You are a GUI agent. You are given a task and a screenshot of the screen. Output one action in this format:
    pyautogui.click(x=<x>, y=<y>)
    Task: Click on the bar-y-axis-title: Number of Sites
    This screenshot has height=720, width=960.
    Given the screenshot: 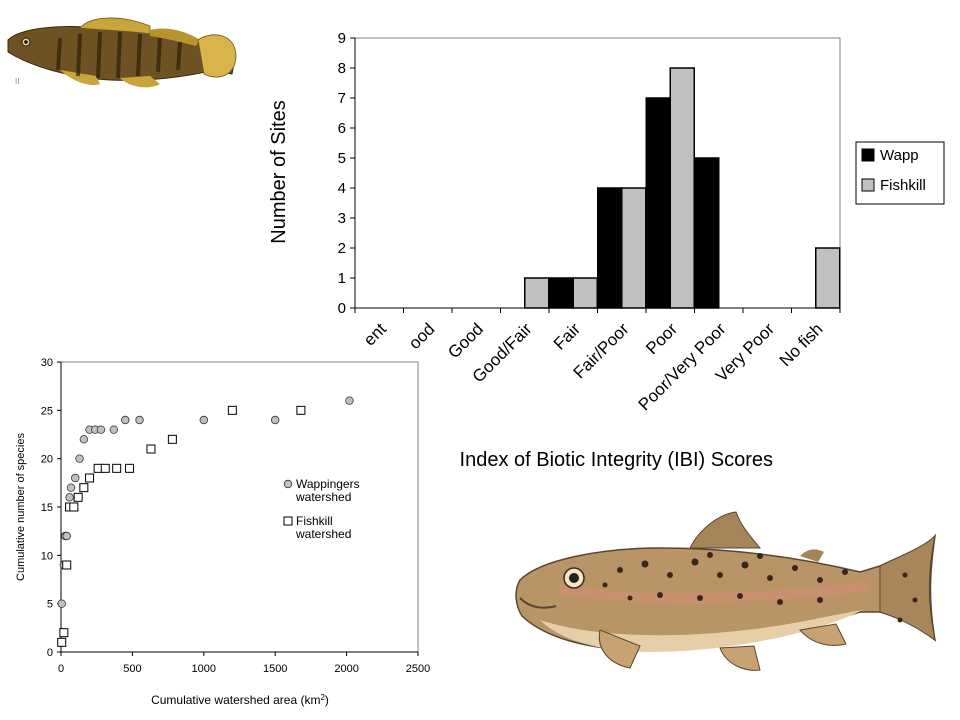 What is the action you would take?
    pyautogui.click(x=279, y=171)
    